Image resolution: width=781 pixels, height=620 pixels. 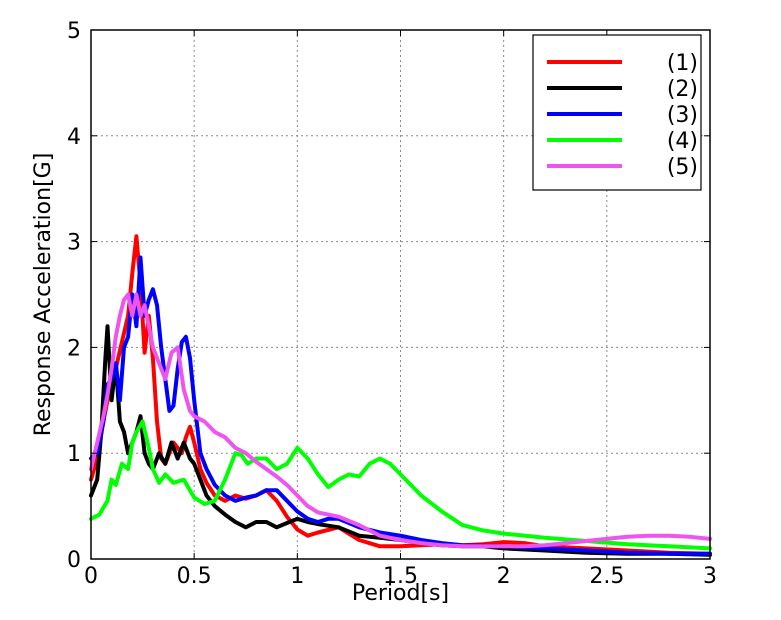 I want to click on y-axis-label: Response Acceleration[G], so click(x=43, y=295).